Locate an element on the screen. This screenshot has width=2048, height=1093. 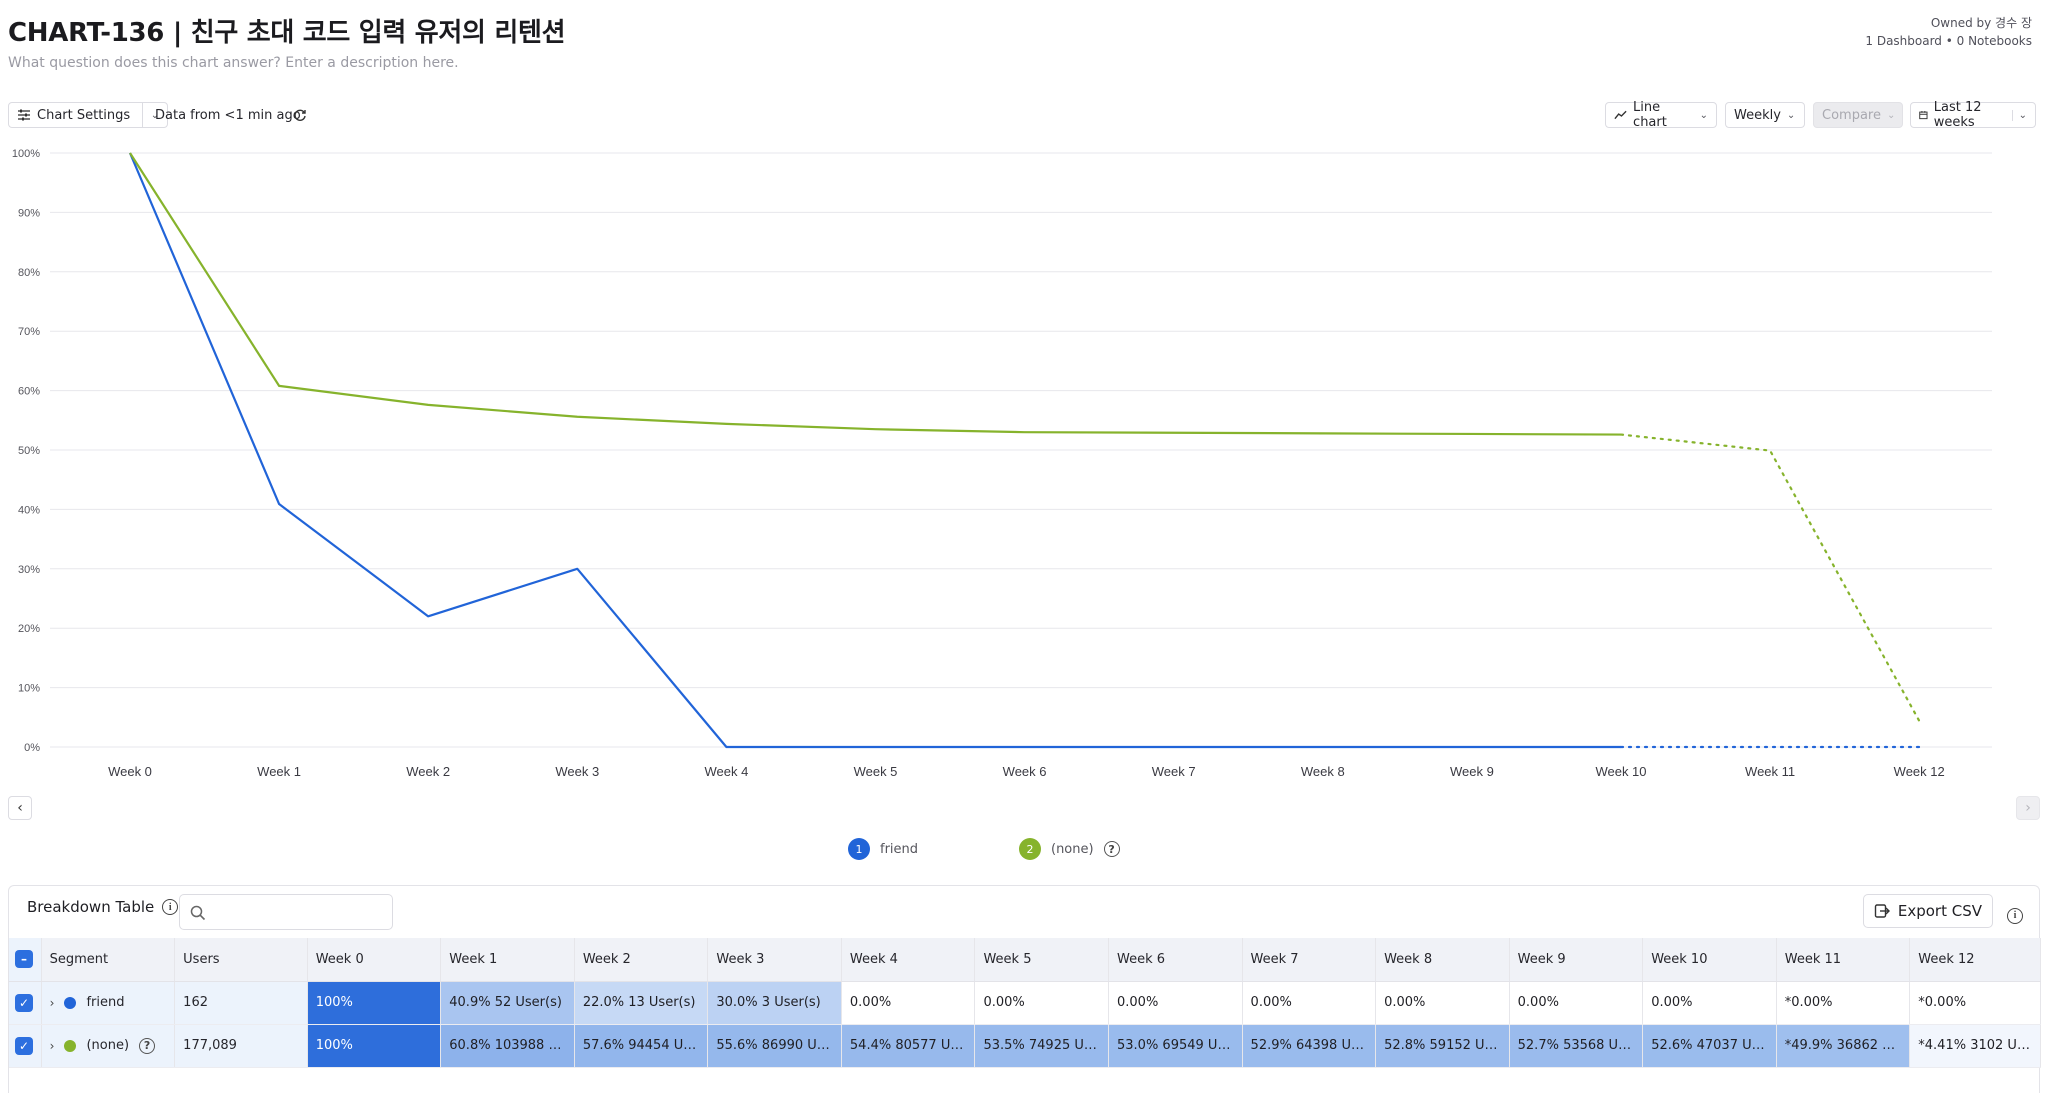
x-tick-label: Week 0 is located at coordinates (130, 771).